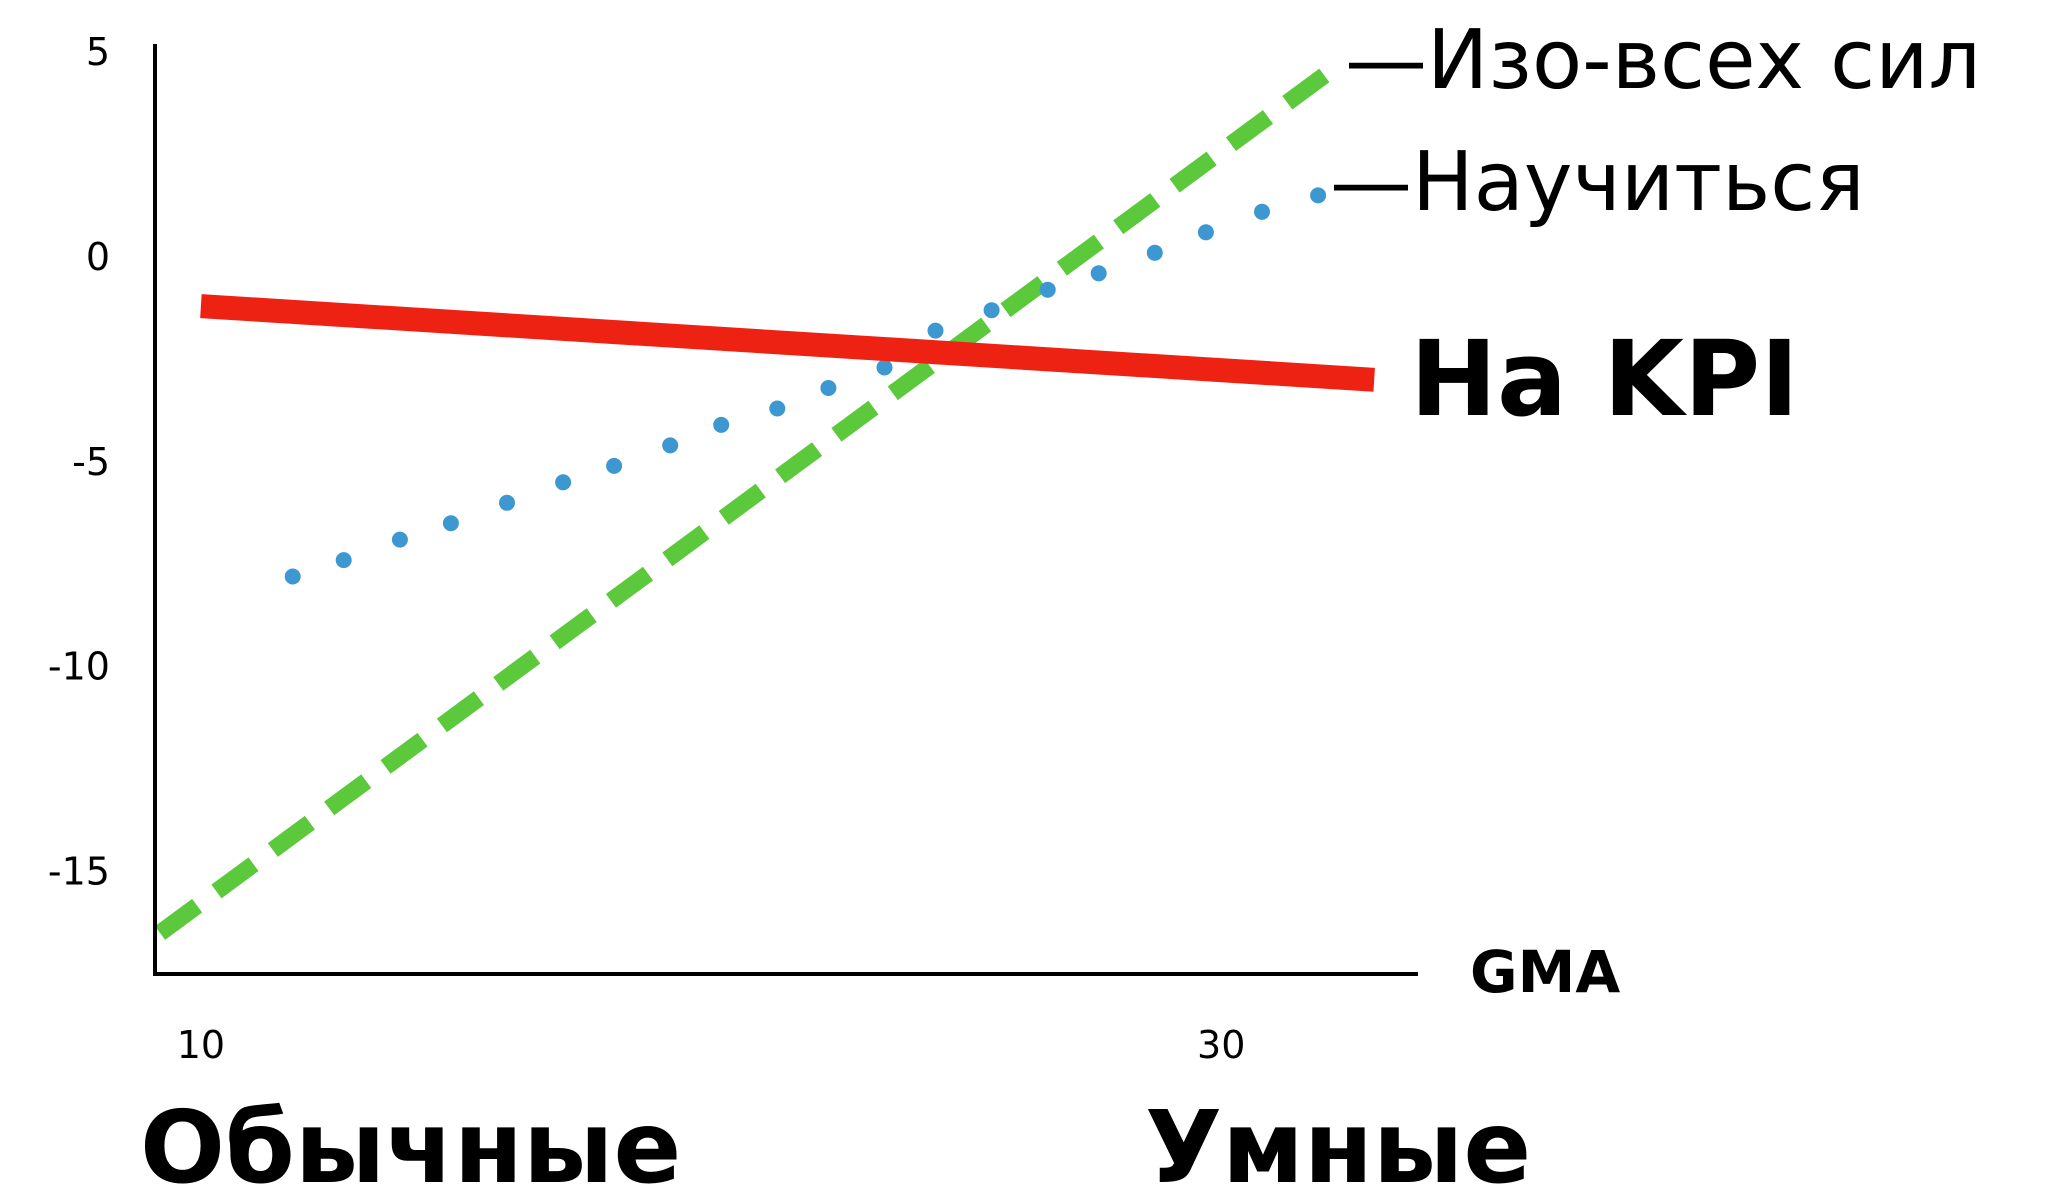 Image resolution: width=2049 pixels, height=1185 pixels. Describe the element at coordinates (1597, 182) in the screenshot. I see `series-label-series-2: —Научиться` at that location.